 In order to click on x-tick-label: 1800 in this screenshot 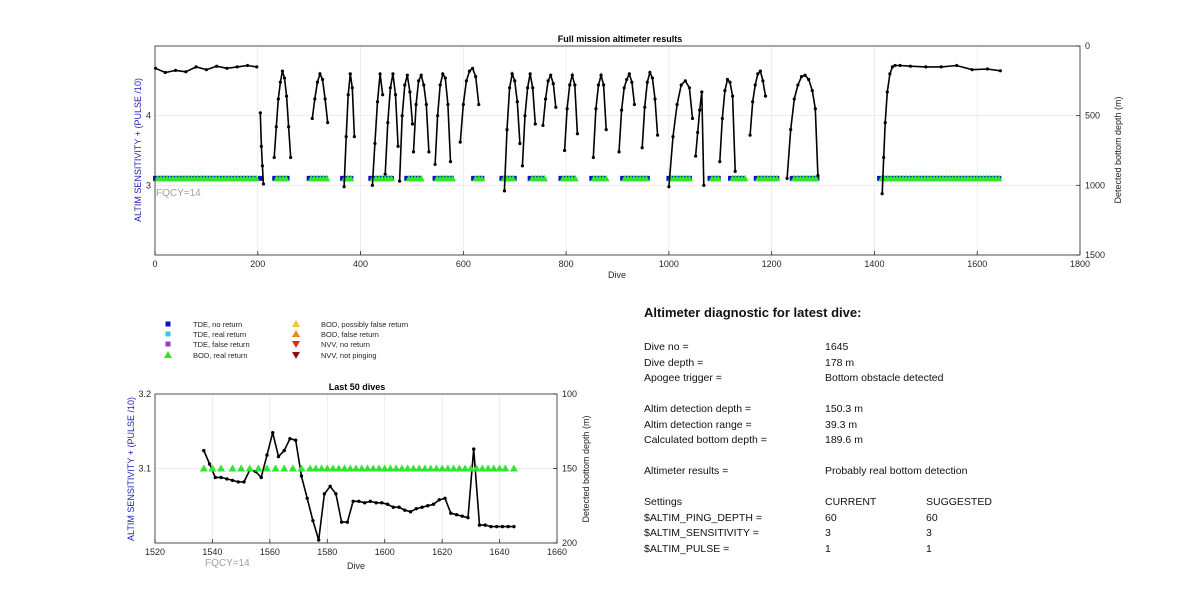, I will do `click(1080, 264)`.